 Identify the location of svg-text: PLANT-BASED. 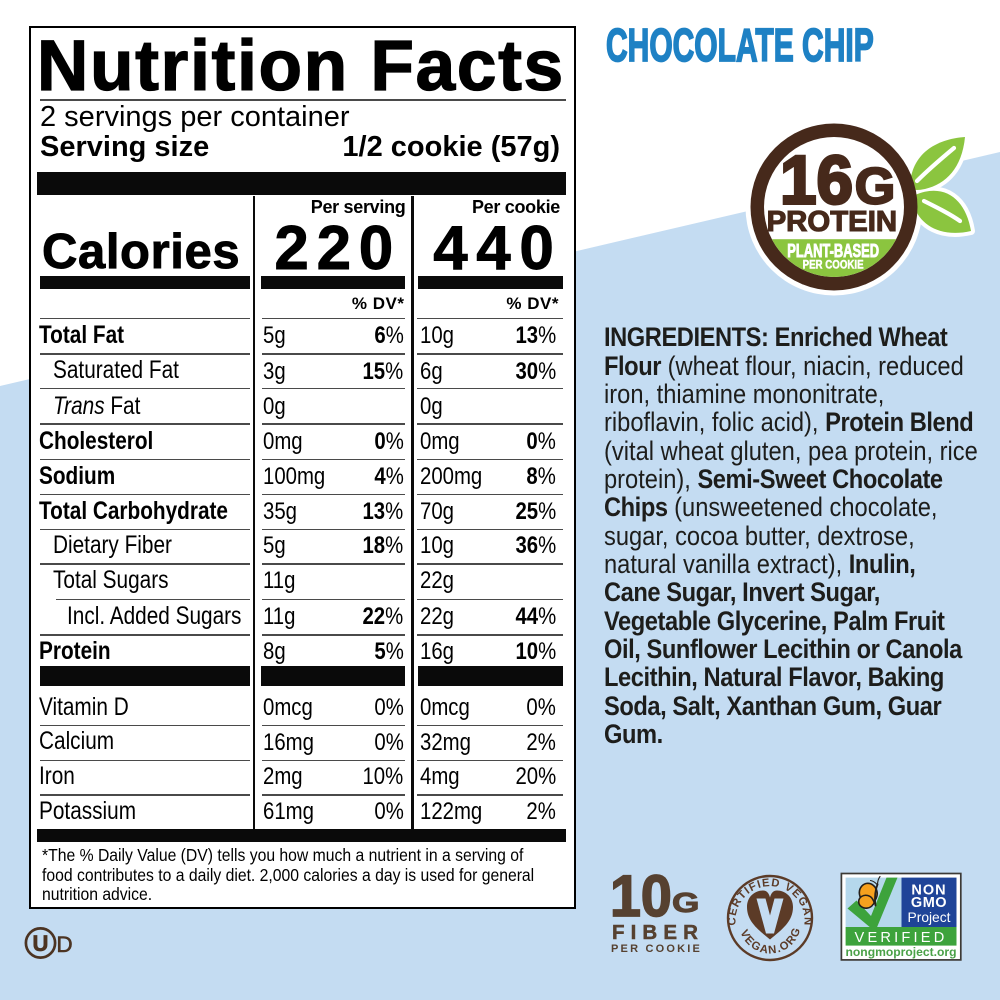
(833, 251).